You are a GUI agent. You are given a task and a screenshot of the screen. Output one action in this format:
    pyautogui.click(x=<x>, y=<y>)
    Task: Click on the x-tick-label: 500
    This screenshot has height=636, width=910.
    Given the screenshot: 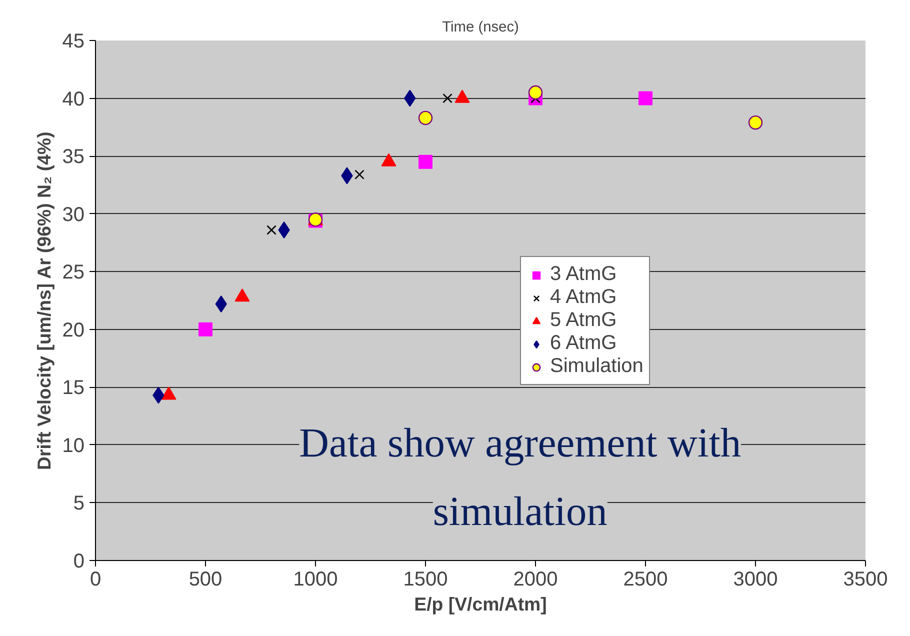 What is the action you would take?
    pyautogui.click(x=205, y=579)
    